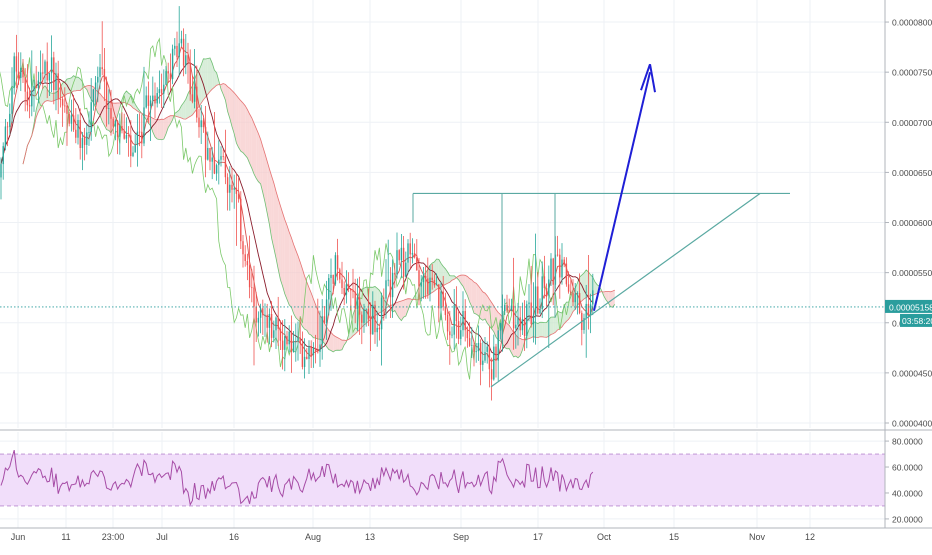 This screenshot has height=555, width=932. I want to click on time-tick-label: Aug, so click(313, 537).